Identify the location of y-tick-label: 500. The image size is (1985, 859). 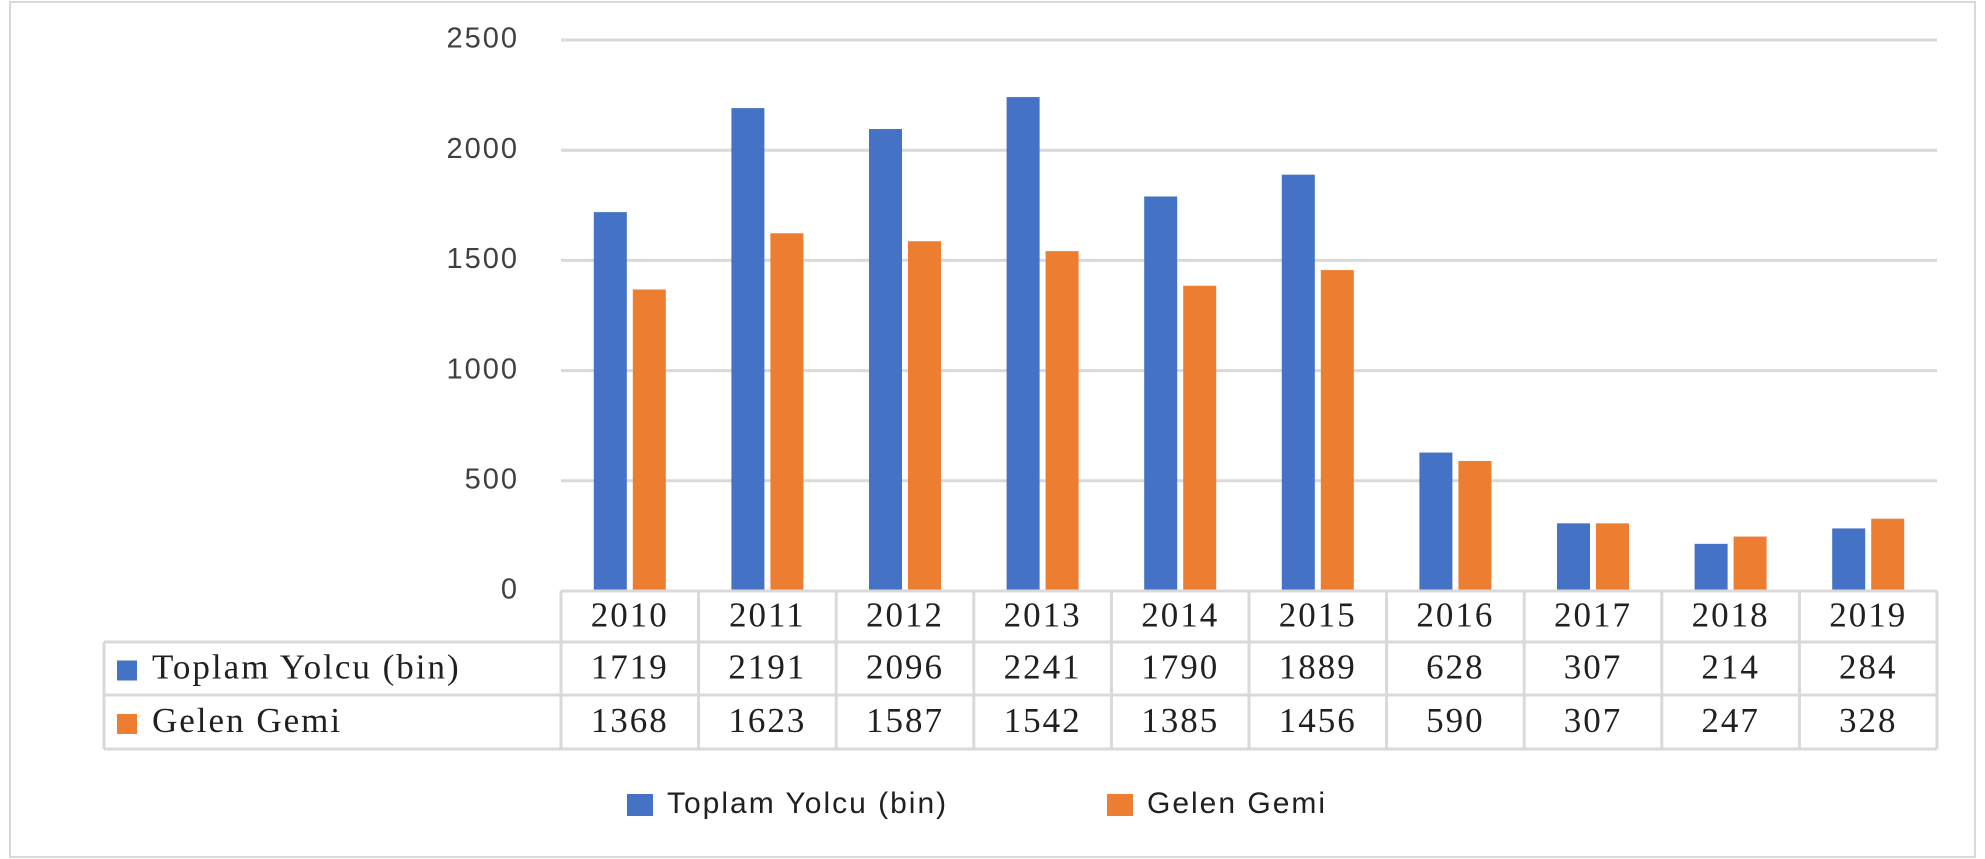
(492, 479).